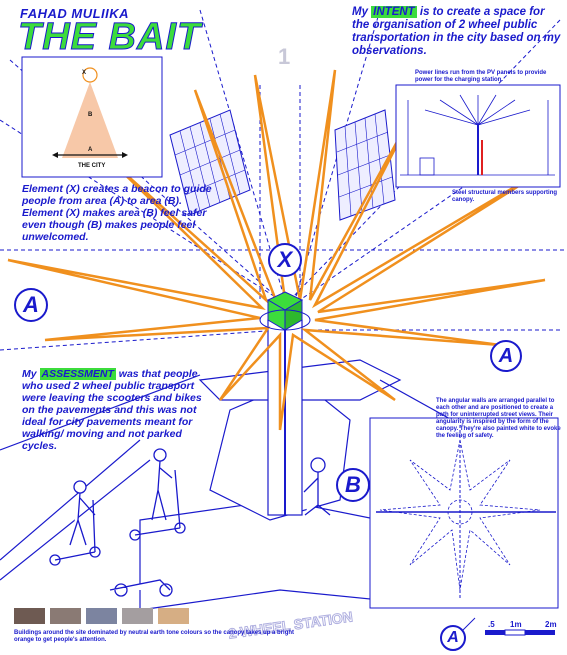 The height and width of the screenshot is (655, 567). What do you see at coordinates (516, 624) in the screenshot?
I see `scale-label-1m: 1m` at bounding box center [516, 624].